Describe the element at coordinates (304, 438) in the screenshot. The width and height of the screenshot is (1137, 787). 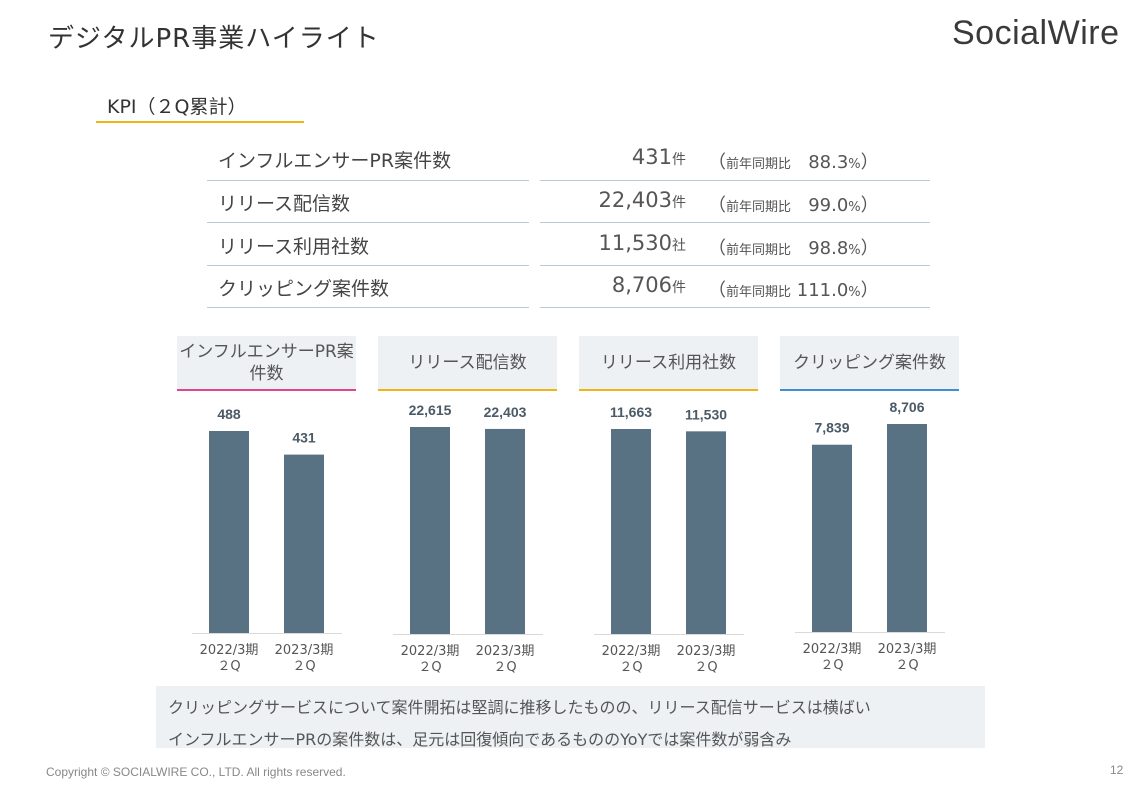
I see `data-label: 431` at that location.